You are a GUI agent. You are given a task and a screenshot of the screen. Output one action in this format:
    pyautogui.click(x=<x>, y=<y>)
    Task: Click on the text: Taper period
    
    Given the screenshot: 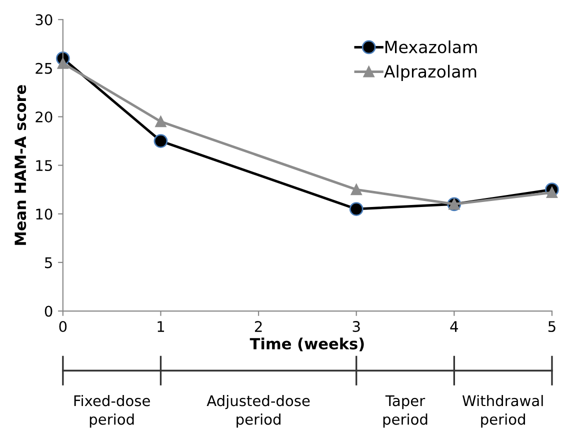 What is the action you would take?
    pyautogui.click(x=405, y=411)
    